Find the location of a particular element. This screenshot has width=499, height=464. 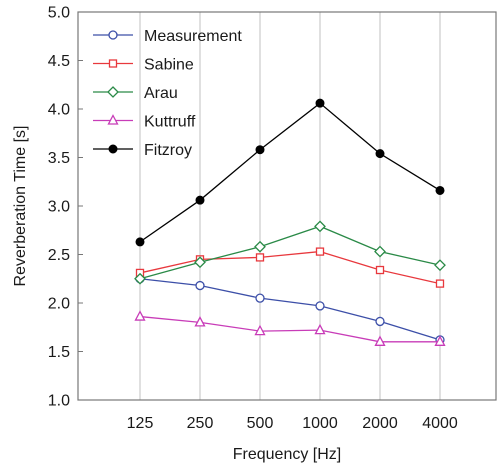

series-kuttruff is located at coordinates (290, 328).